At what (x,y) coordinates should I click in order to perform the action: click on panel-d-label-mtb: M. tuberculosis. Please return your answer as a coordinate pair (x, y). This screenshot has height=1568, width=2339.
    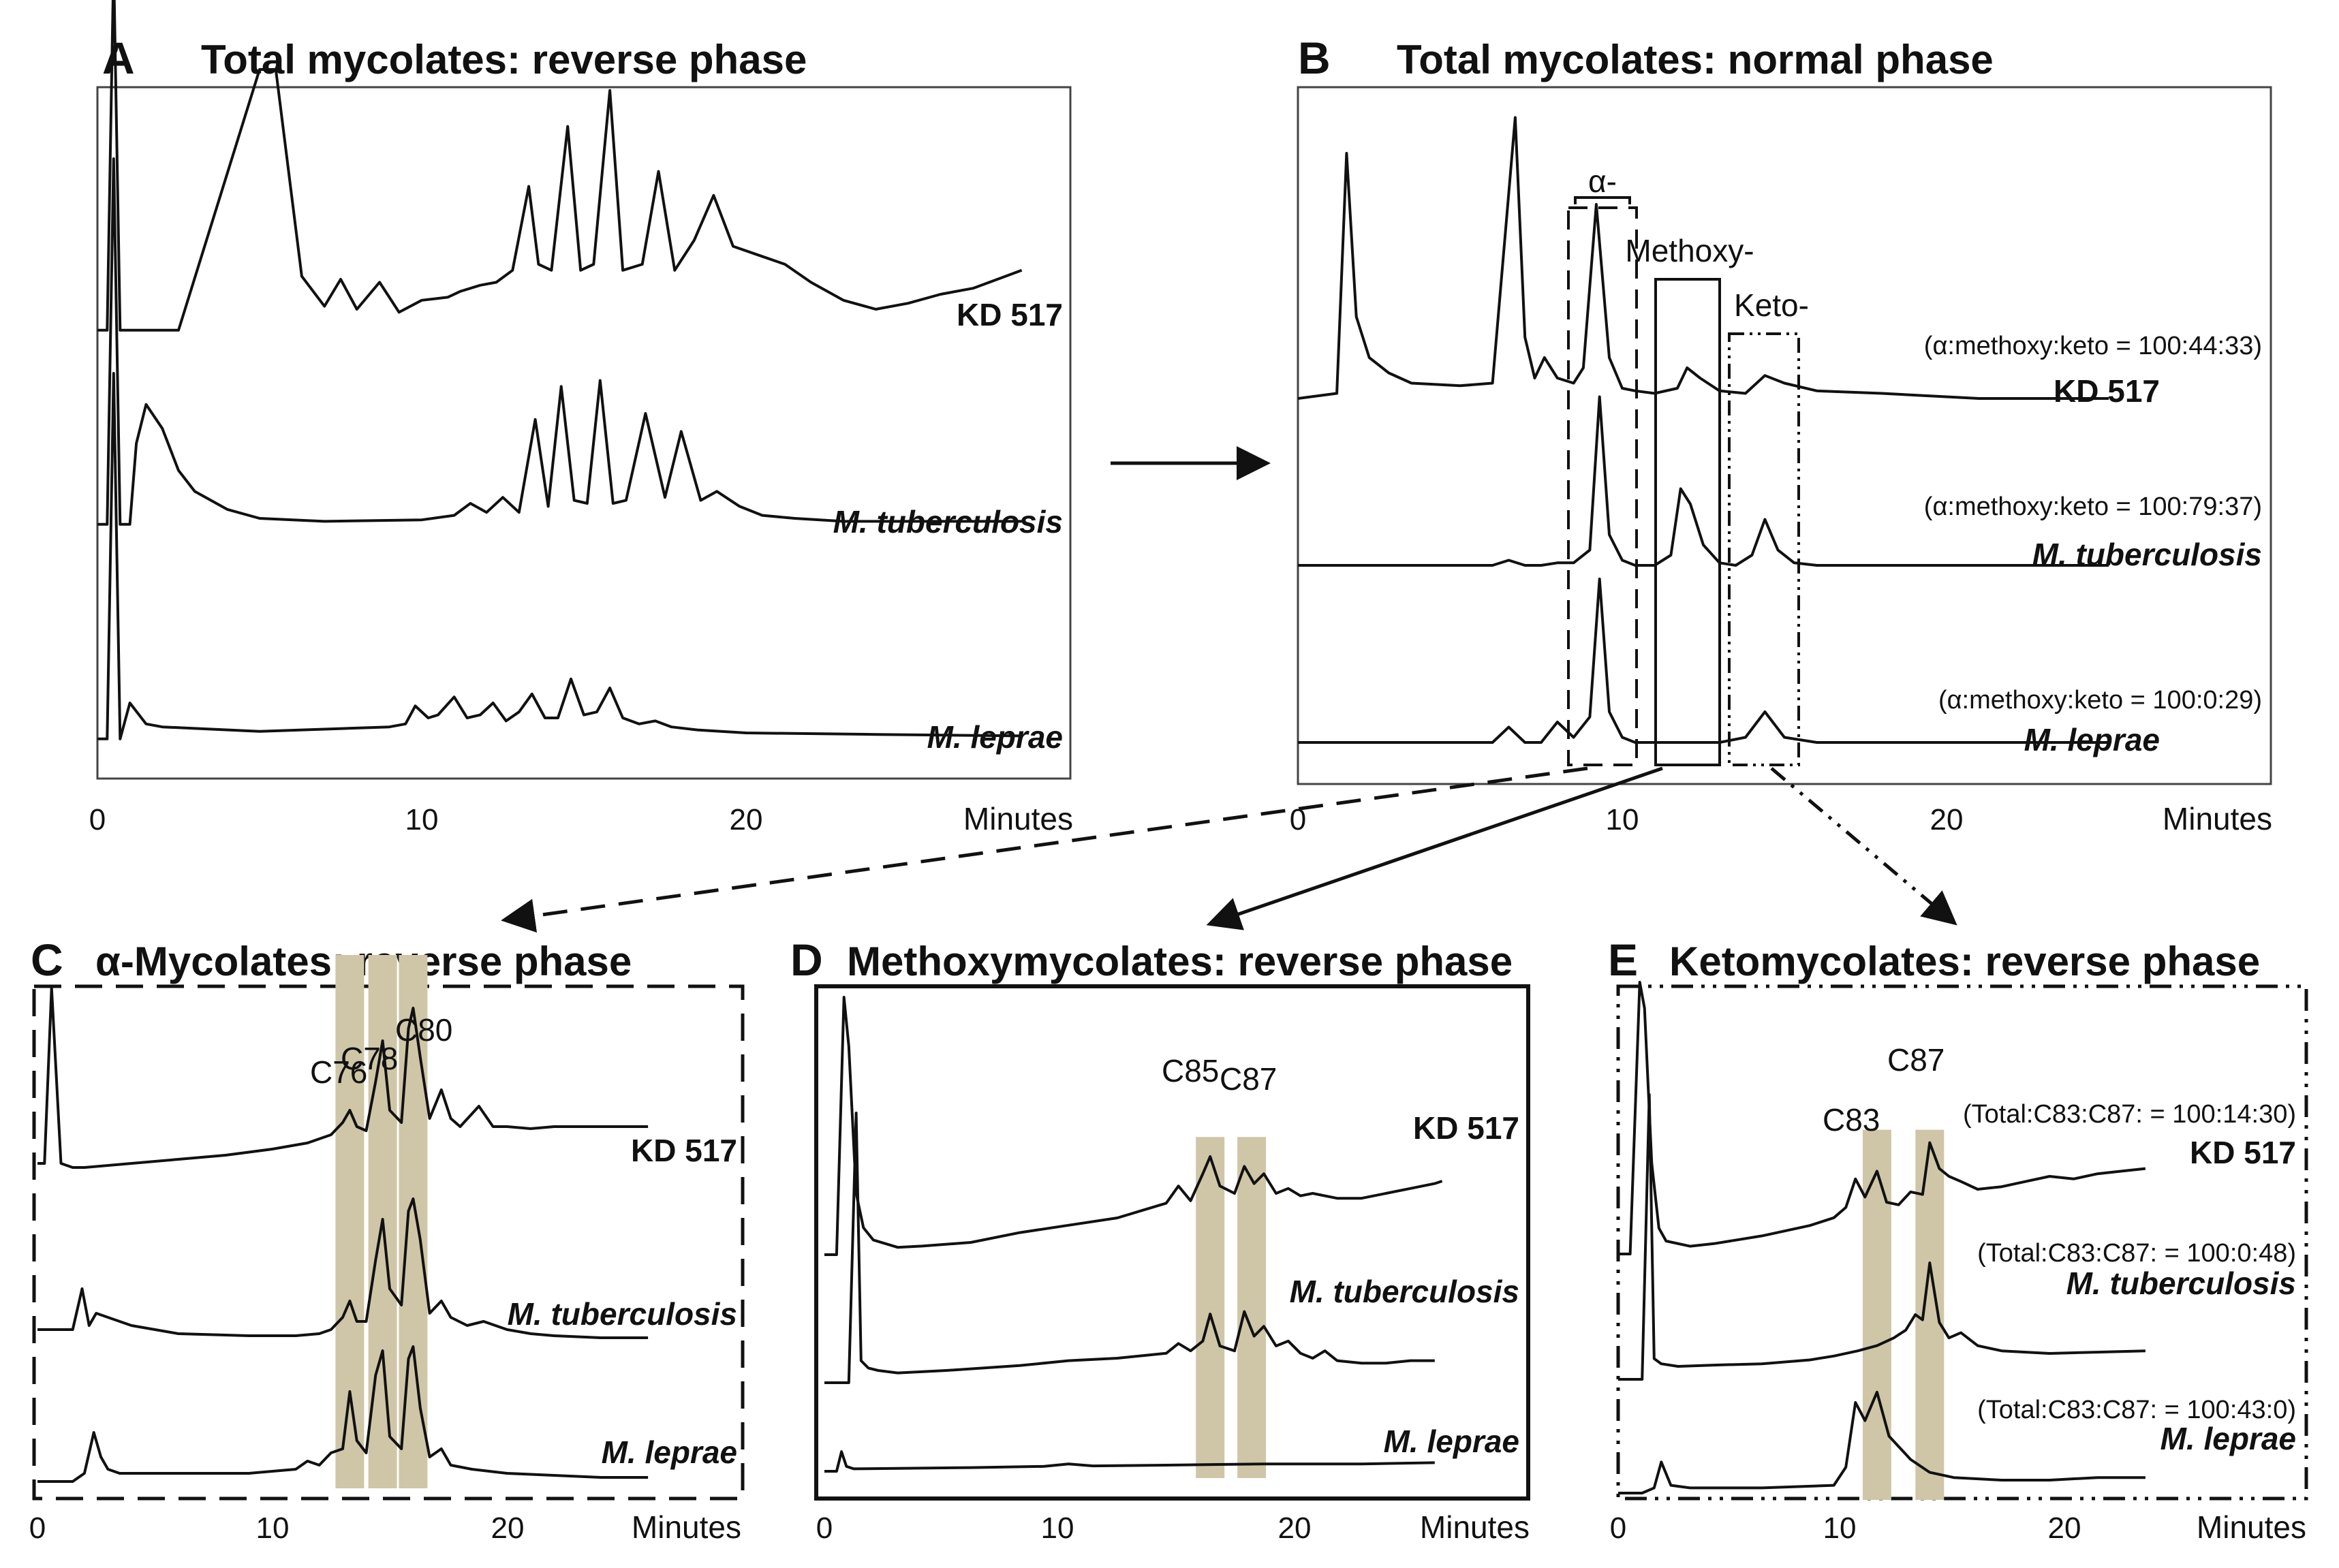
    Looking at the image, I should click on (1404, 1291).